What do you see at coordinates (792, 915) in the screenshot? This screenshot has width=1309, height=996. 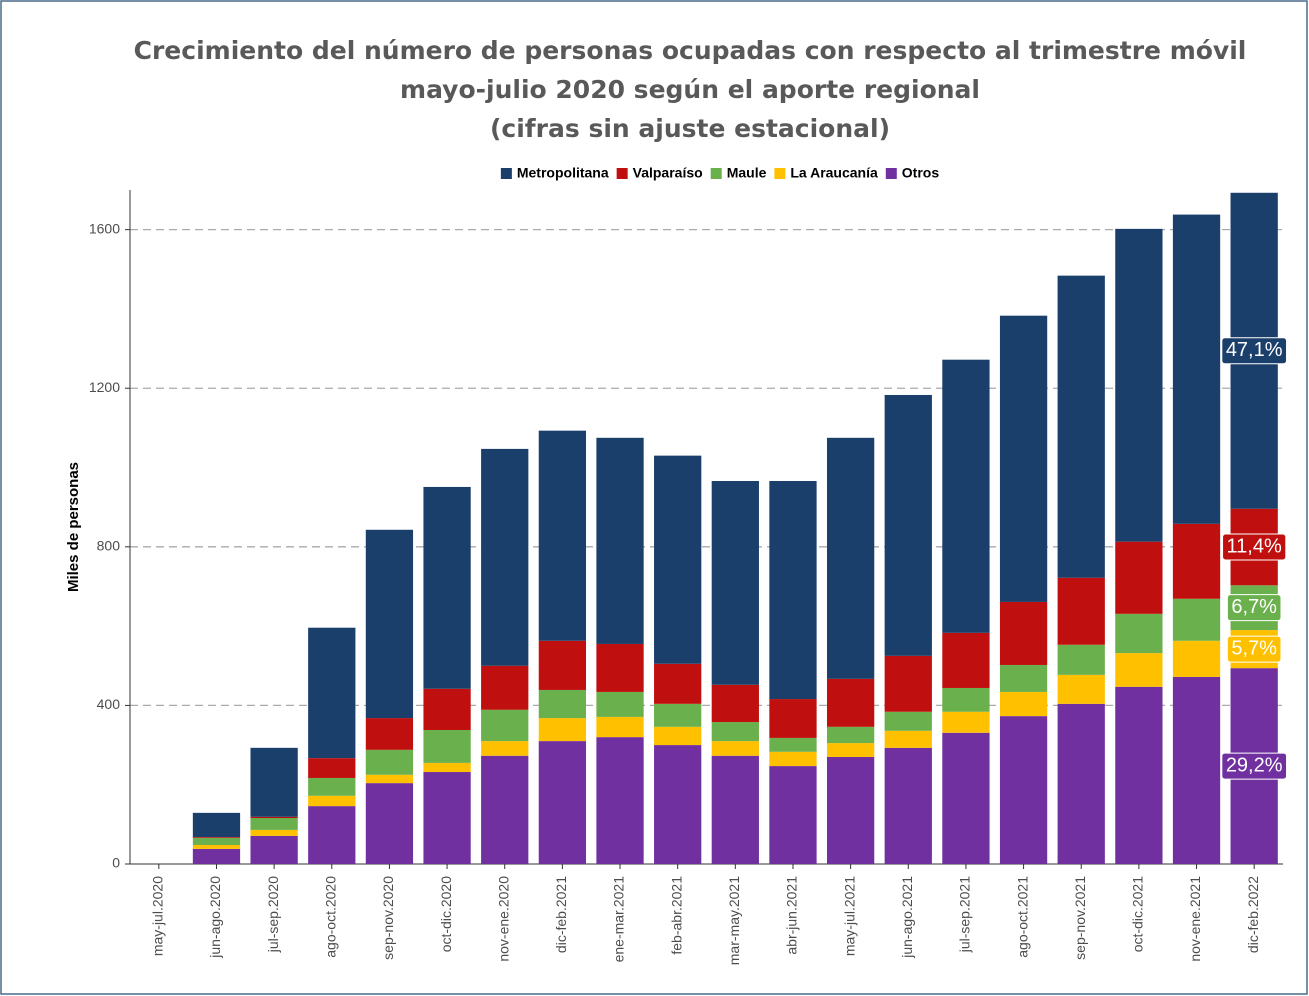 I see `x-tick-label: abr-jun.2021` at bounding box center [792, 915].